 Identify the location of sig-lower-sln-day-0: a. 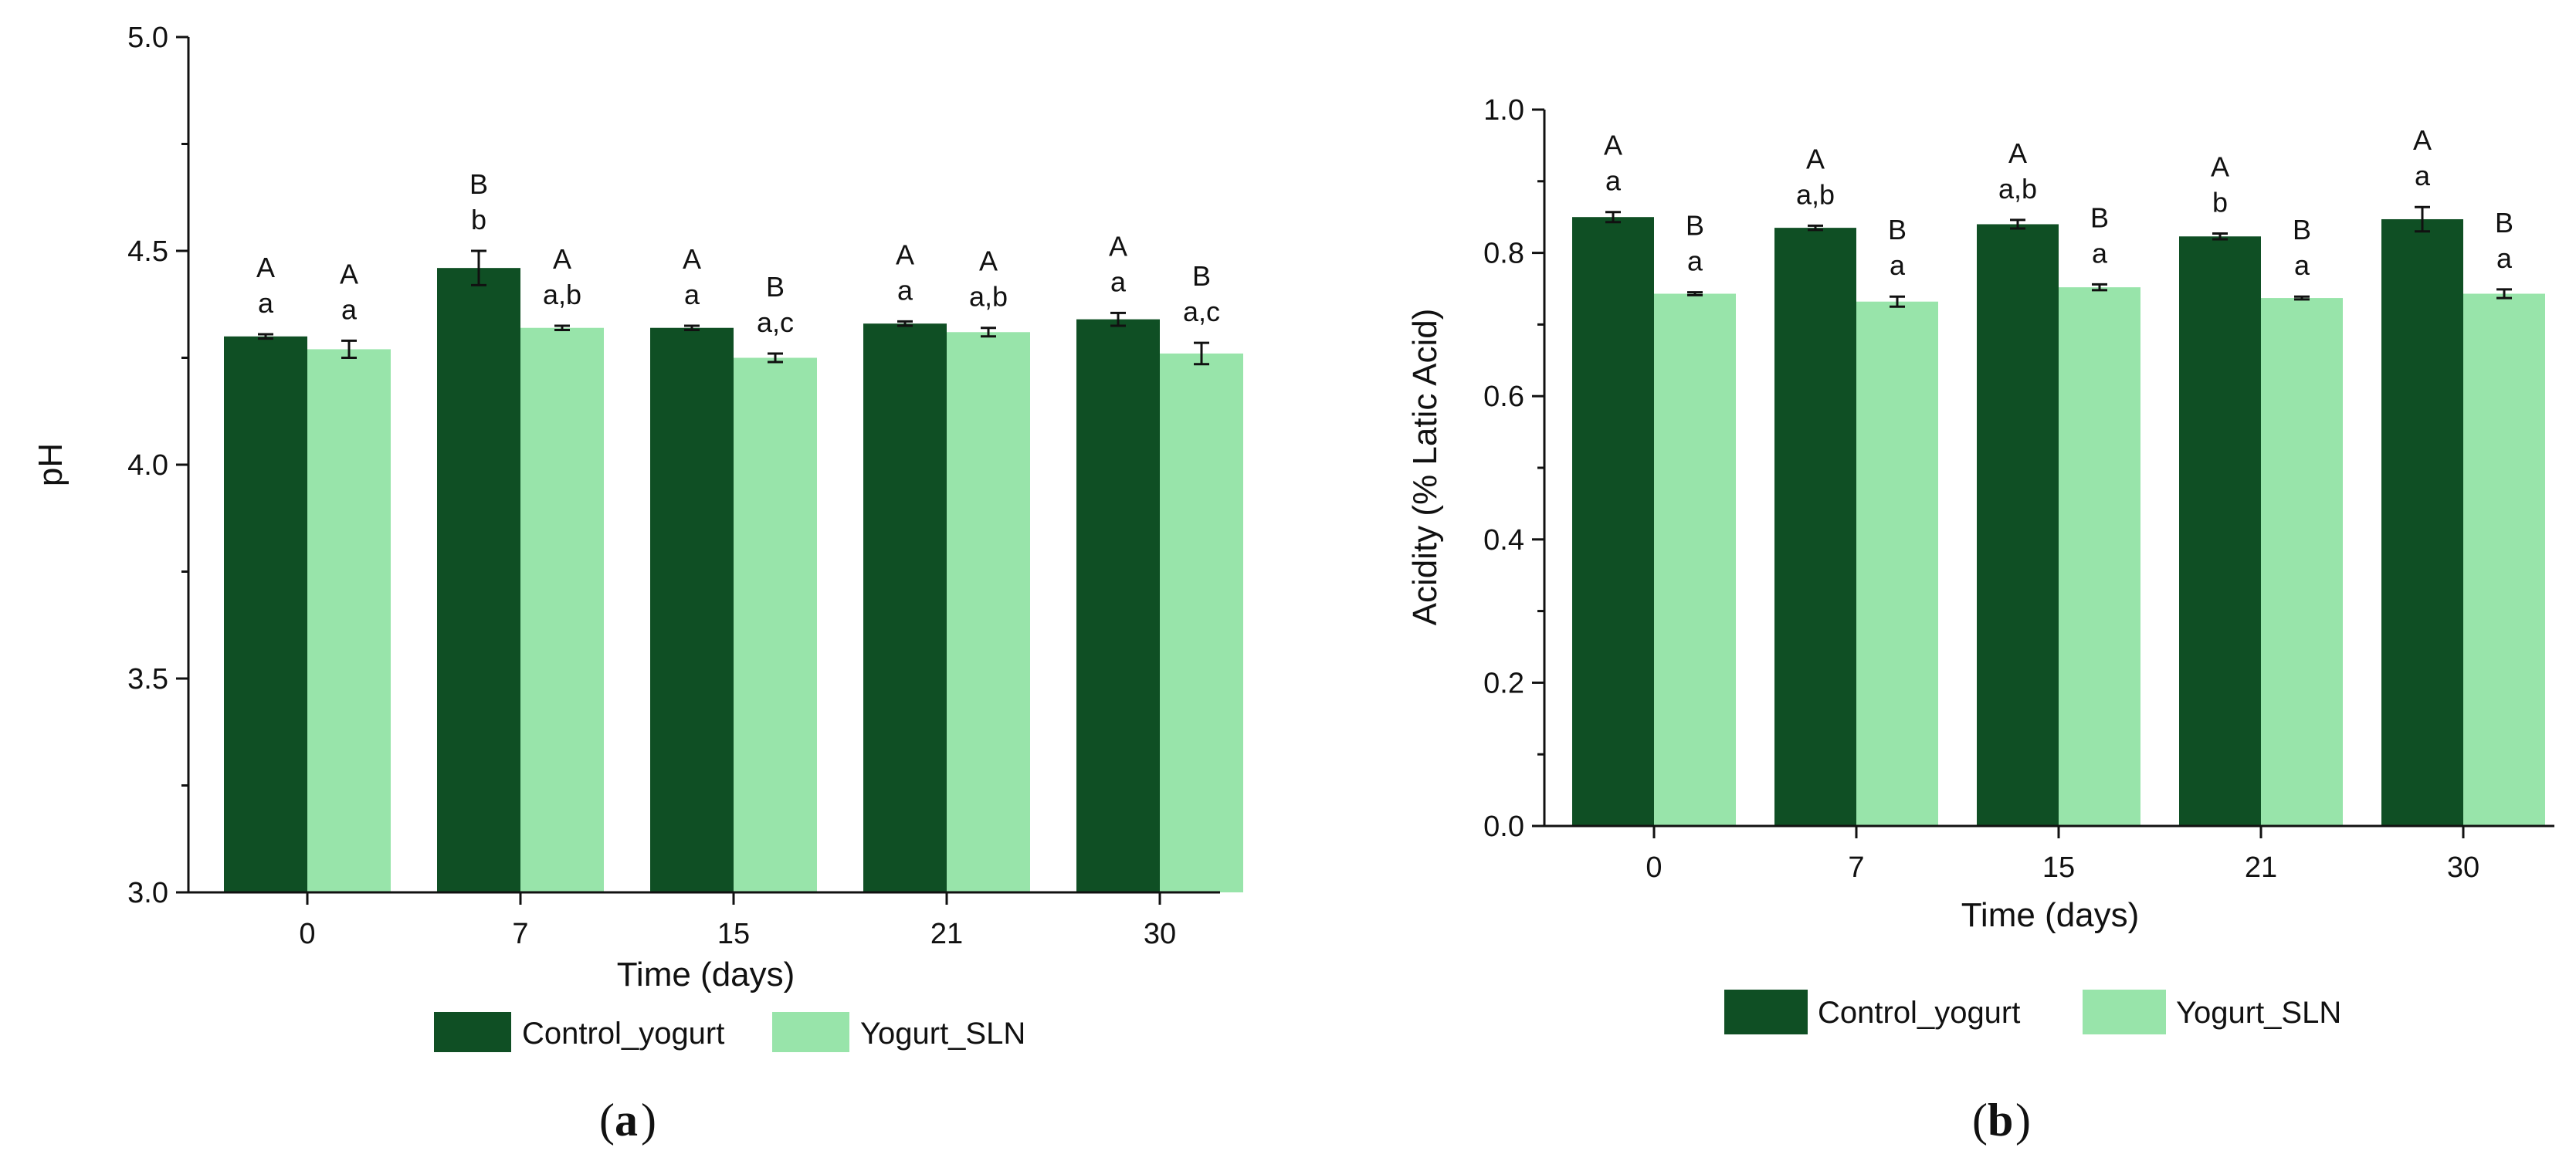
(1695, 261).